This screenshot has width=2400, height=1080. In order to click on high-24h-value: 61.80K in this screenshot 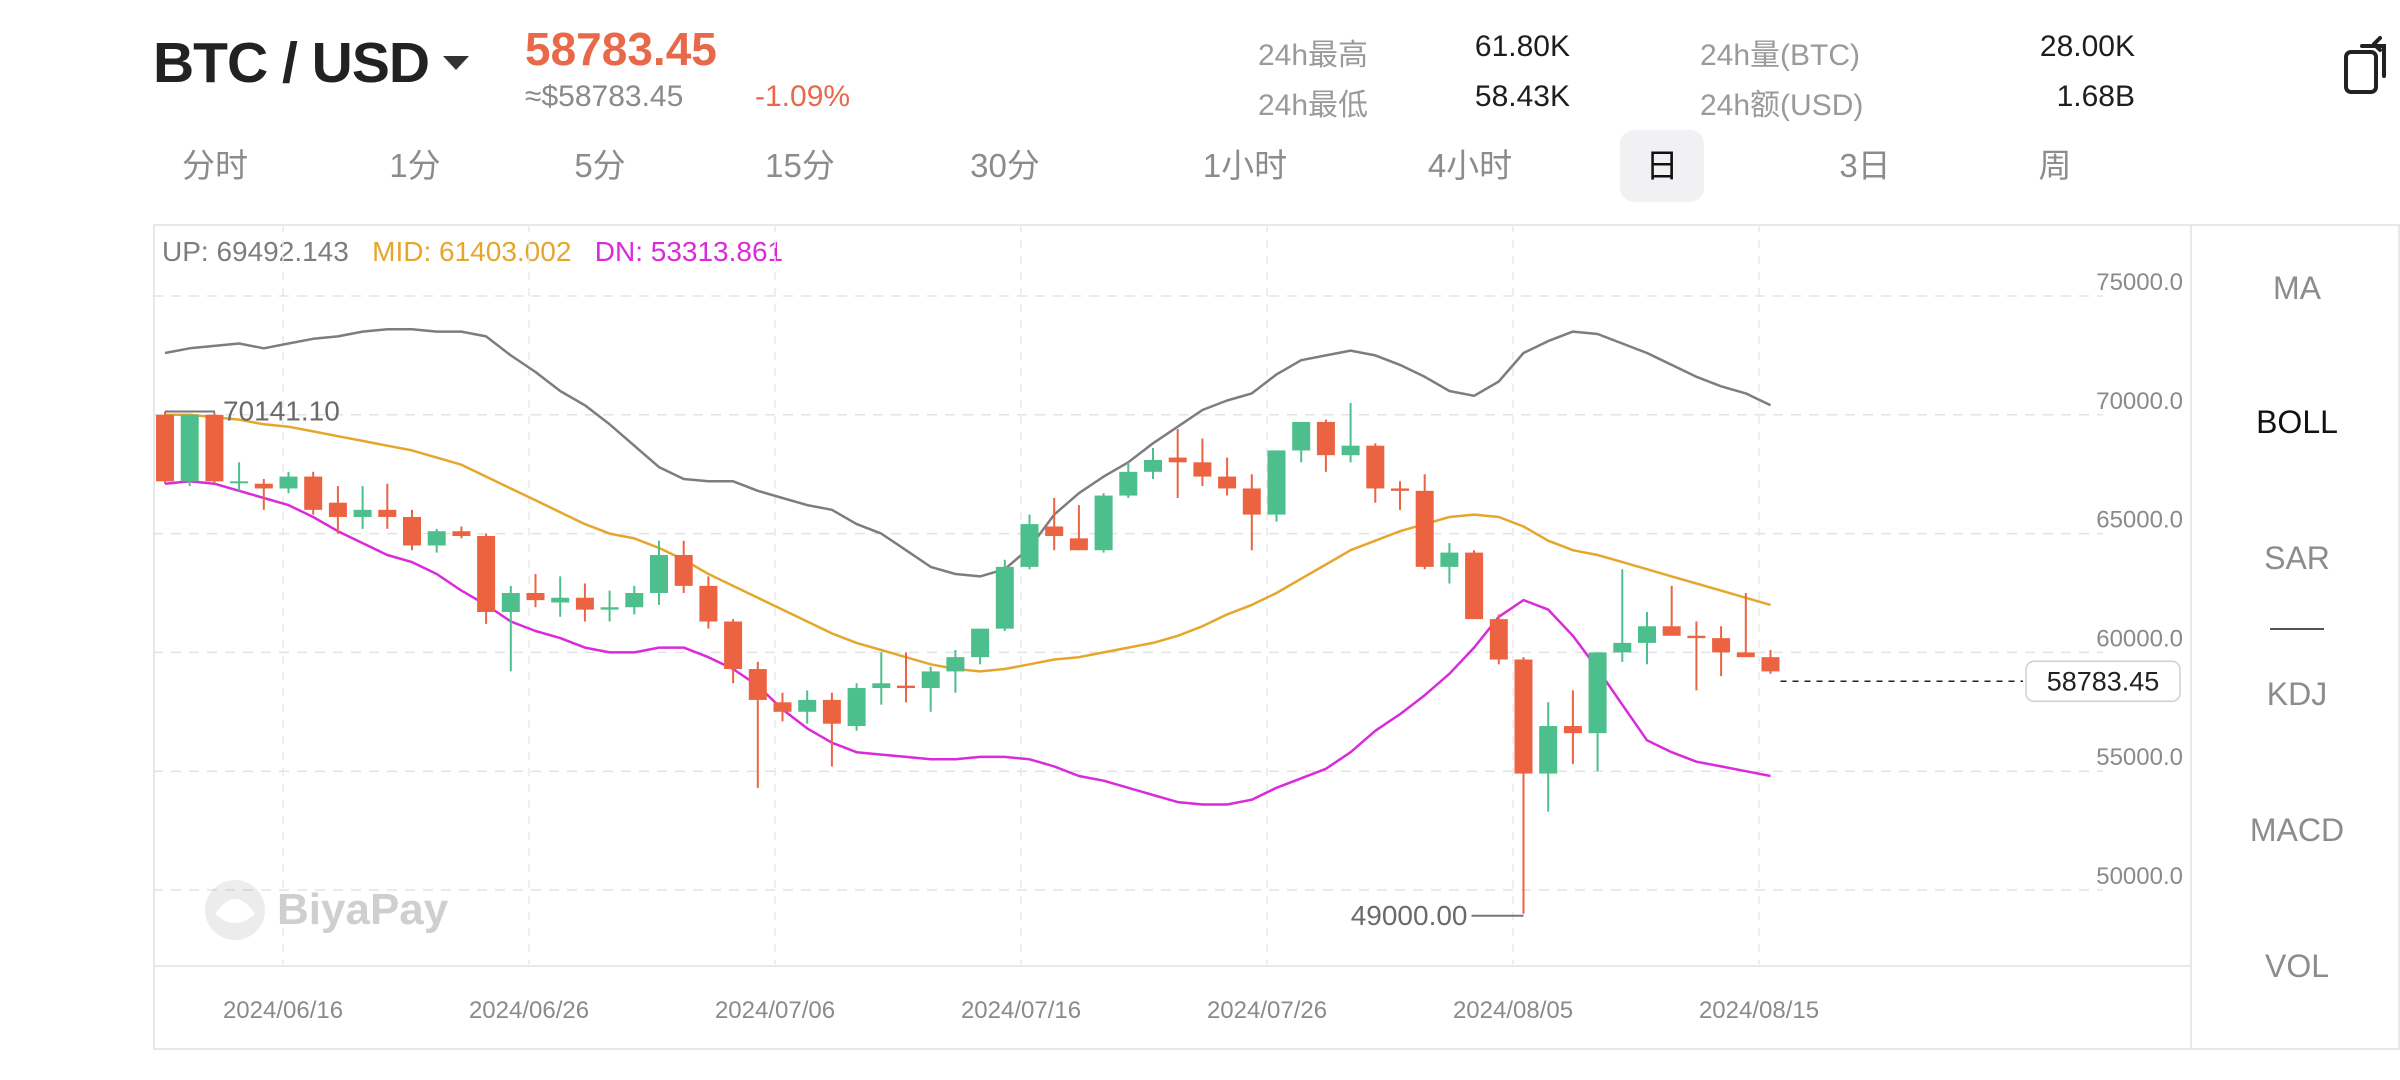, I will do `click(1522, 46)`.